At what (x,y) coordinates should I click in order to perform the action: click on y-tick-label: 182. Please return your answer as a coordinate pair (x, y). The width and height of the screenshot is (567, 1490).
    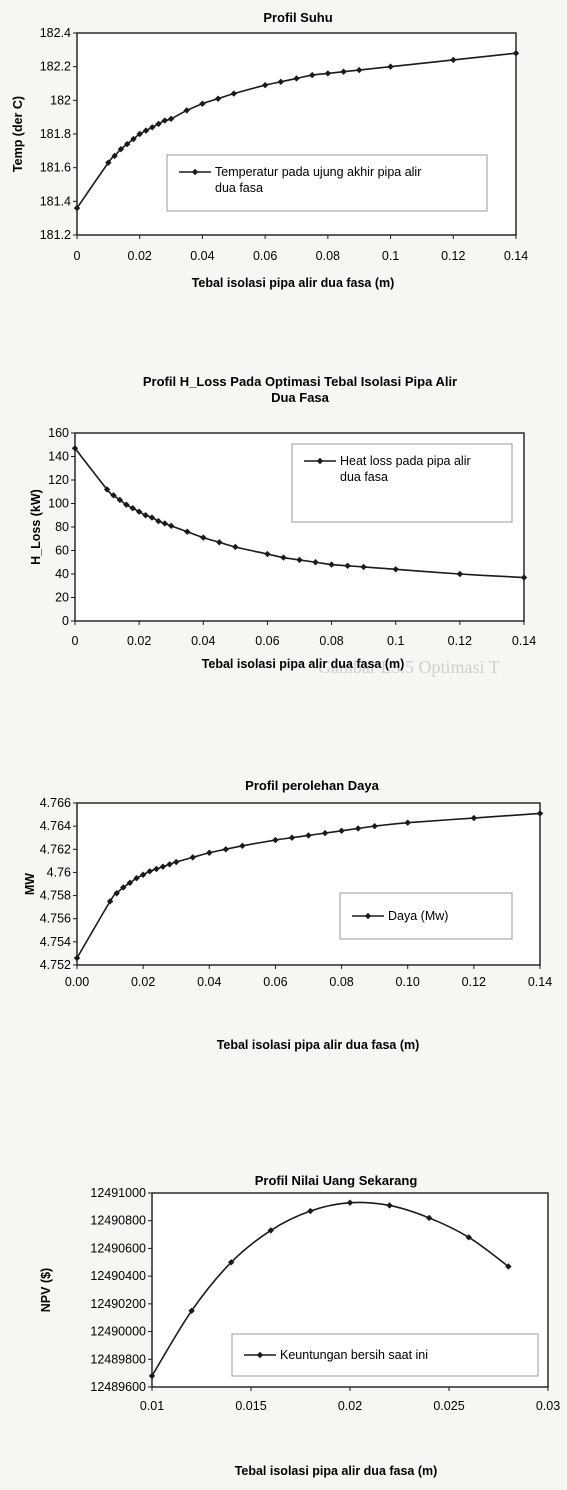
    Looking at the image, I should click on (60, 100).